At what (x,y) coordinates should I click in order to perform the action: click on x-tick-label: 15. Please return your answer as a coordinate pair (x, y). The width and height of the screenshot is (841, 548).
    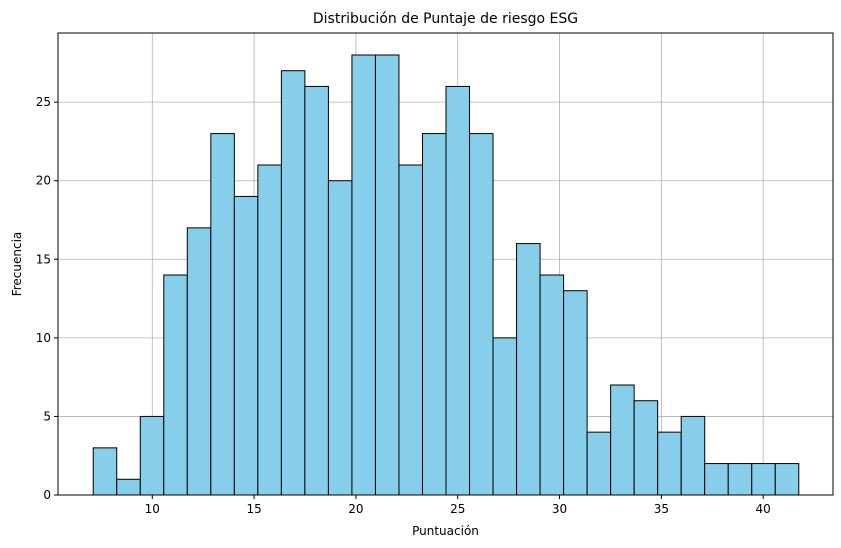
    Looking at the image, I should click on (253, 509).